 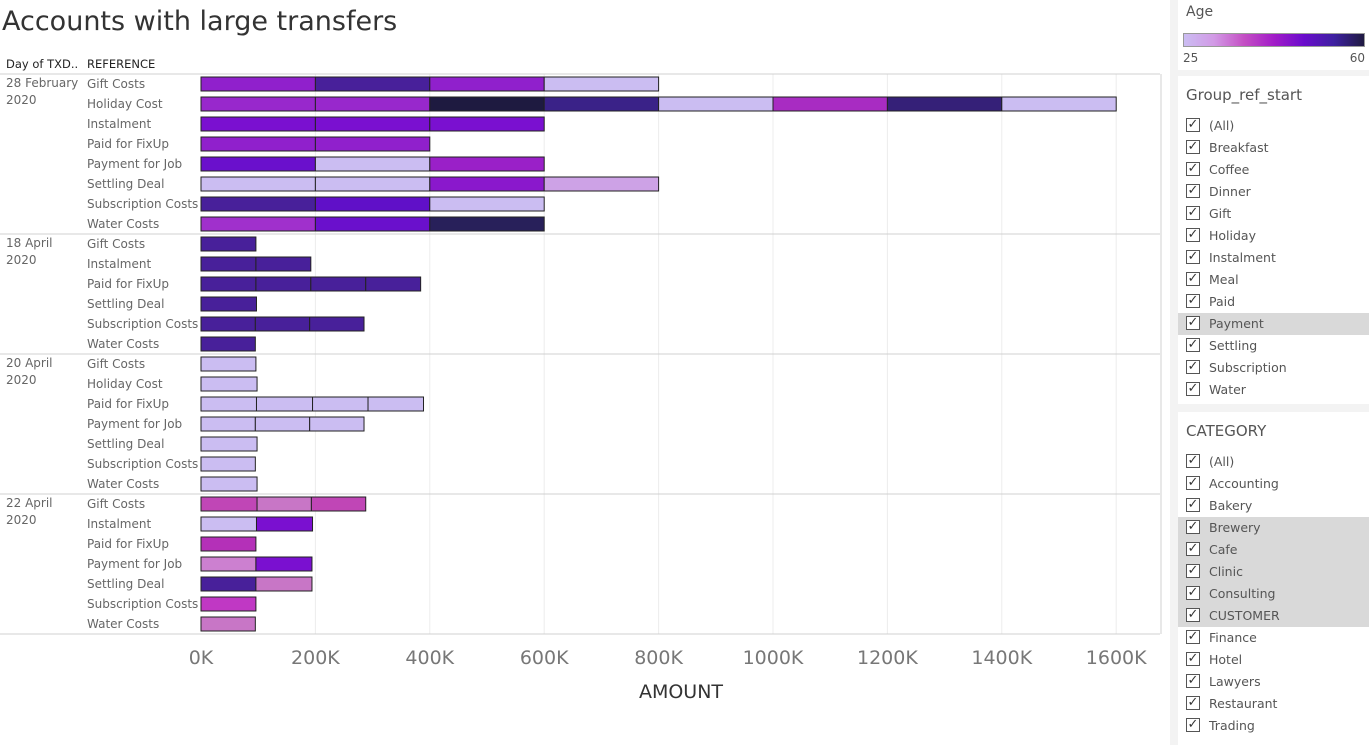 I want to click on group-ref-filter-item: ✓ Breakfast, so click(x=1273, y=148).